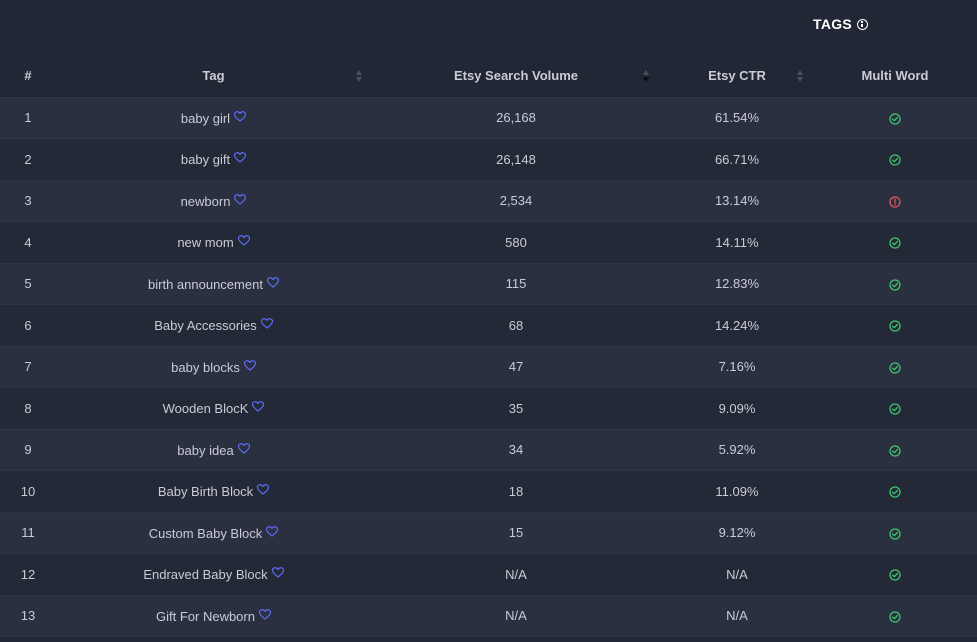 The width and height of the screenshot is (977, 642). Describe the element at coordinates (737, 450) in the screenshot. I see `ctr-cell: 5.92%` at that location.